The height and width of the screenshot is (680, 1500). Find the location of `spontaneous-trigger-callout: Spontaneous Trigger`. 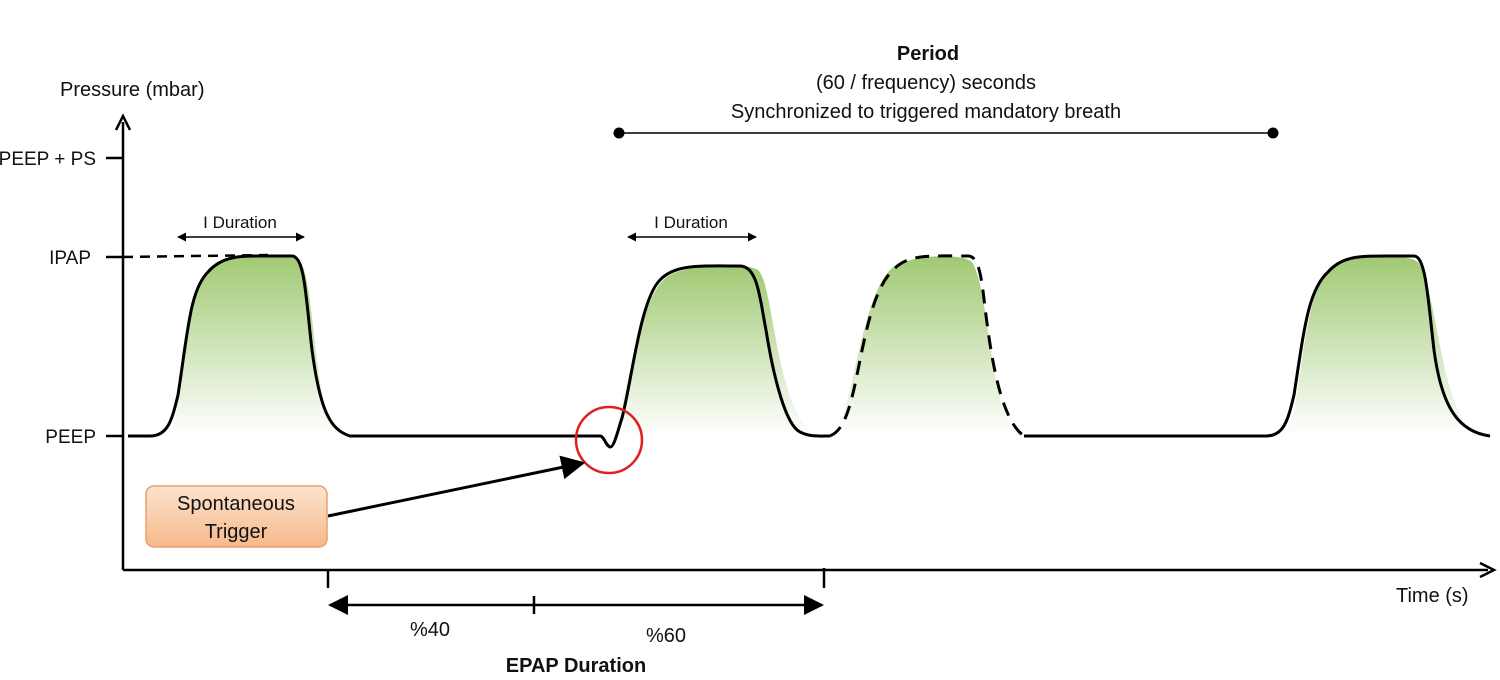

spontaneous-trigger-callout: Spontaneous Trigger is located at coordinates (394, 476).